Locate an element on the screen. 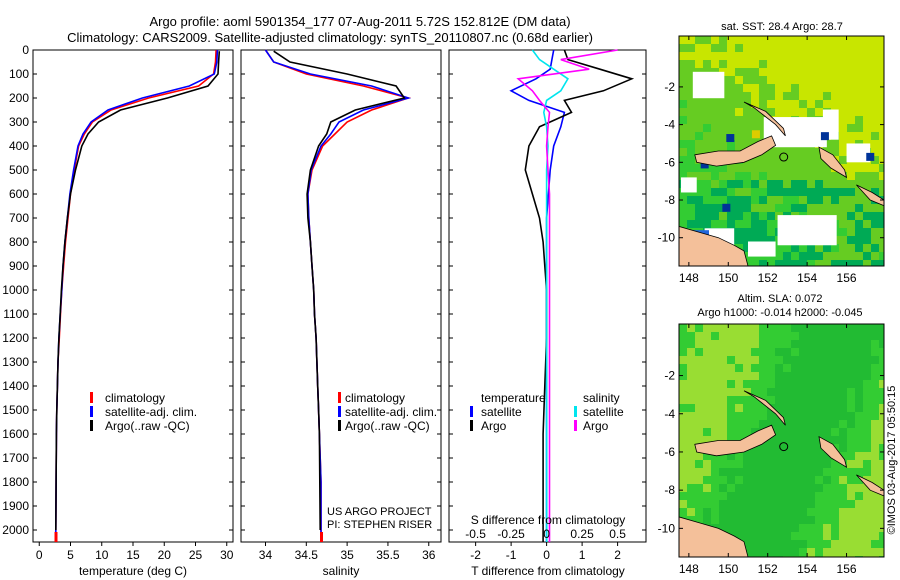  depth-tick-label: 1000 is located at coordinates (15, 290).